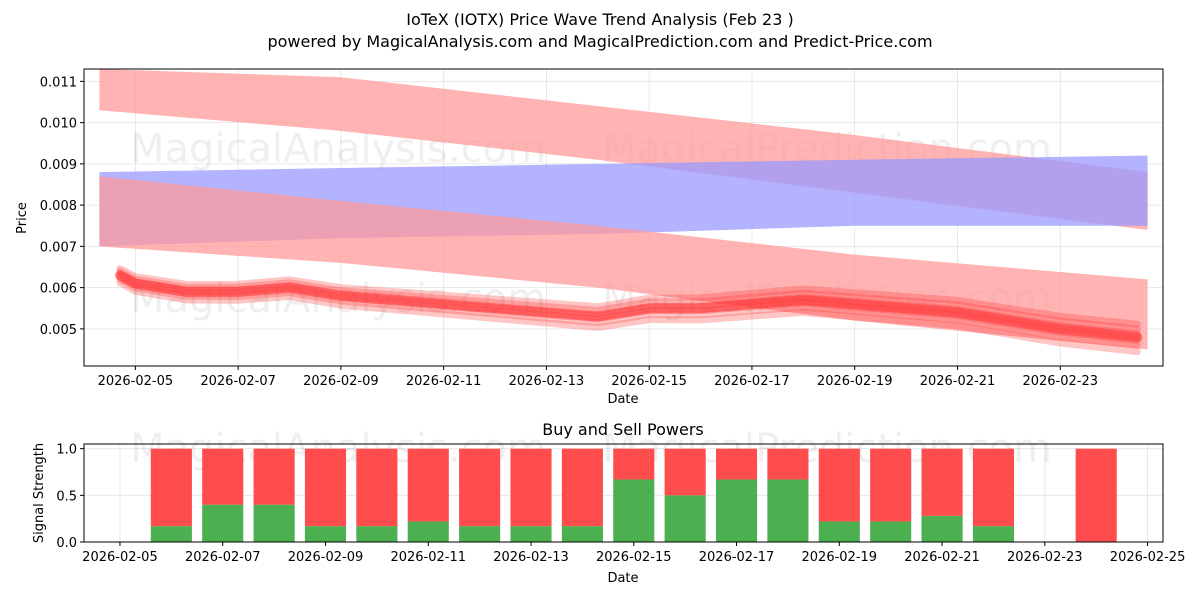  Describe the element at coordinates (66, 496) in the screenshot. I see `signal-y-tick-label-1: 0.5` at that location.